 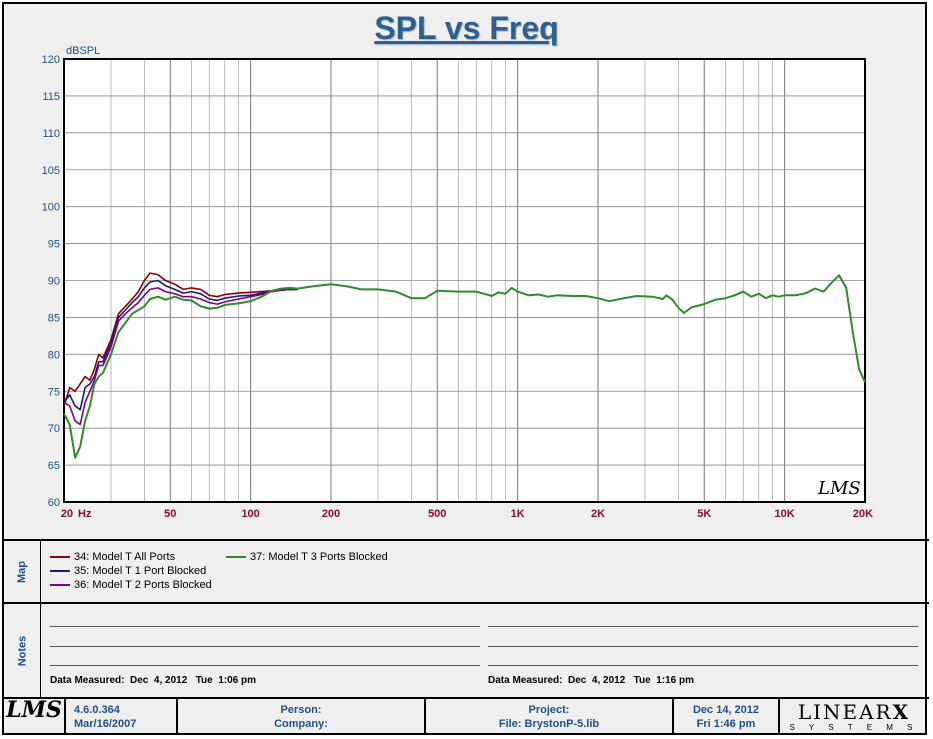 I want to click on x-tick-label: 10K, so click(x=785, y=514).